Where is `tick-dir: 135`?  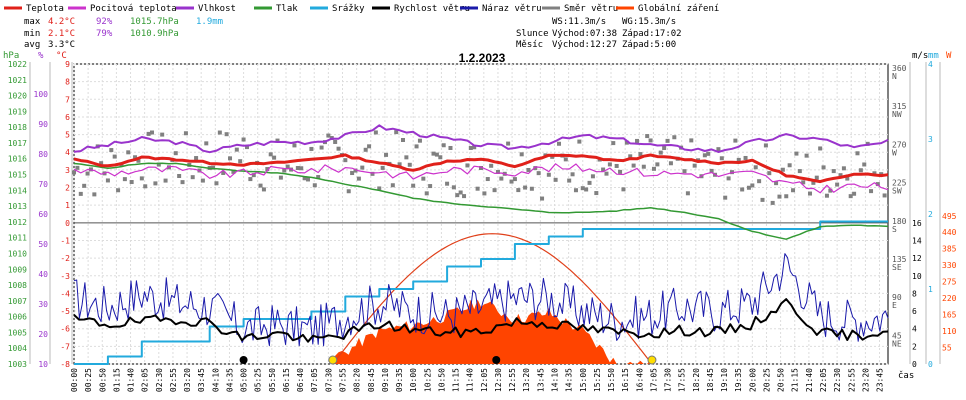 tick-dir: 135 is located at coordinates (899, 259).